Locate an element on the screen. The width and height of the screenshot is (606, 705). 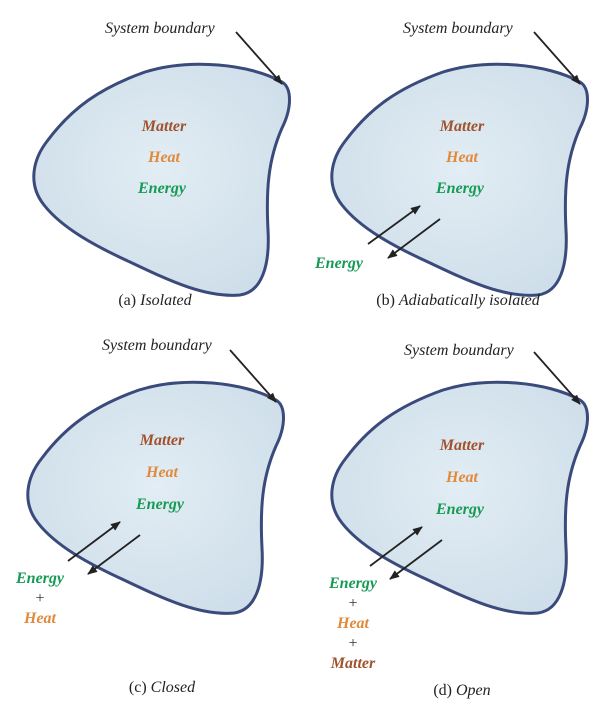
caption-adiabatically-isolated: (b) Adiabatically isolated is located at coordinates (458, 300).